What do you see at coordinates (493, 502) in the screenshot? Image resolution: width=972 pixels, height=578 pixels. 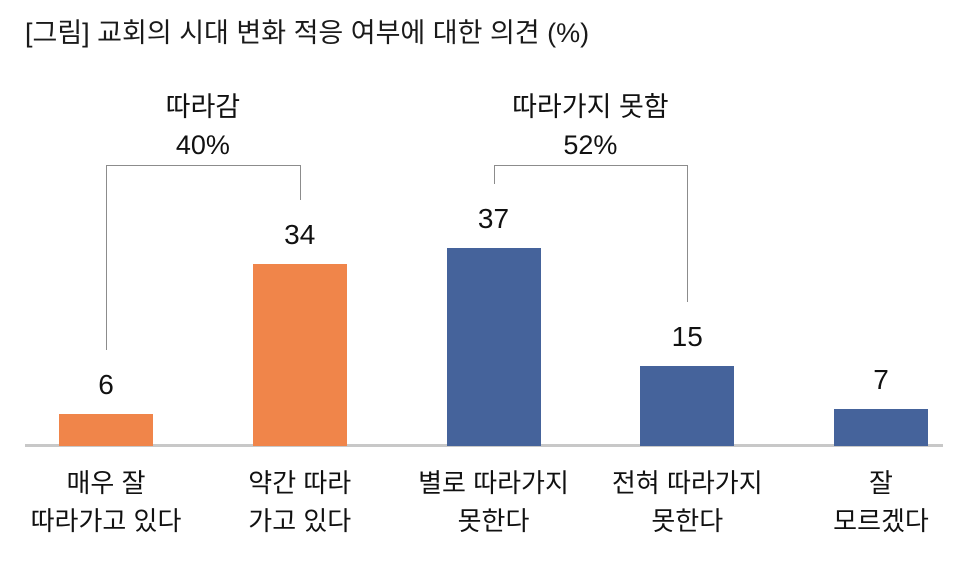 I see `category-label: 별로 따라가지 못한다` at bounding box center [493, 502].